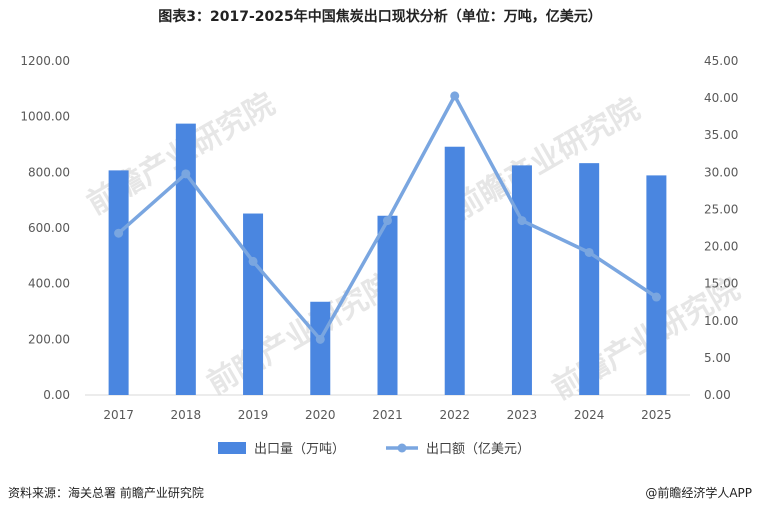 Image resolution: width=760 pixels, height=510 pixels. I want to click on x-tick-label: 2019, so click(253, 415).